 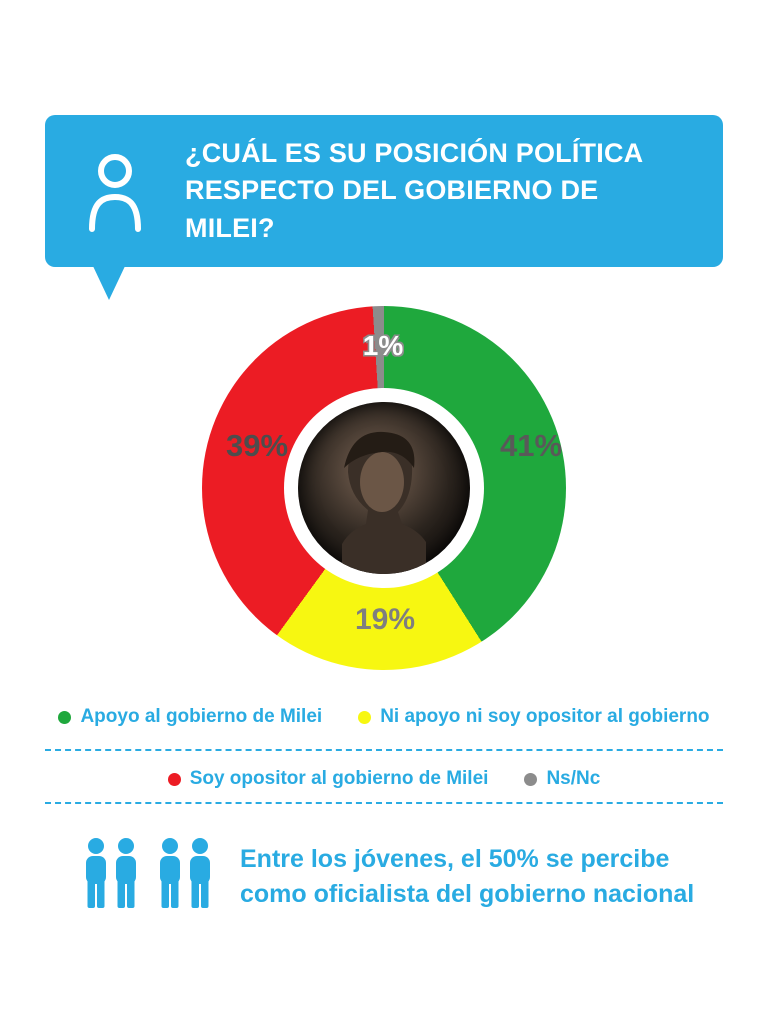 What do you see at coordinates (339, 778) in the screenshot?
I see `legend-label: Soy opositor al gobierno de Milei` at bounding box center [339, 778].